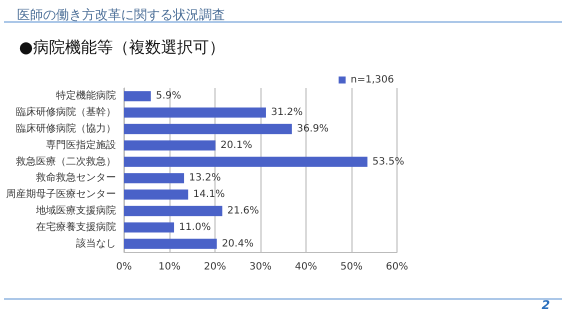 The image size is (569, 320). I want to click on y-tick-label: 在宅療養支援病院, so click(76, 226).